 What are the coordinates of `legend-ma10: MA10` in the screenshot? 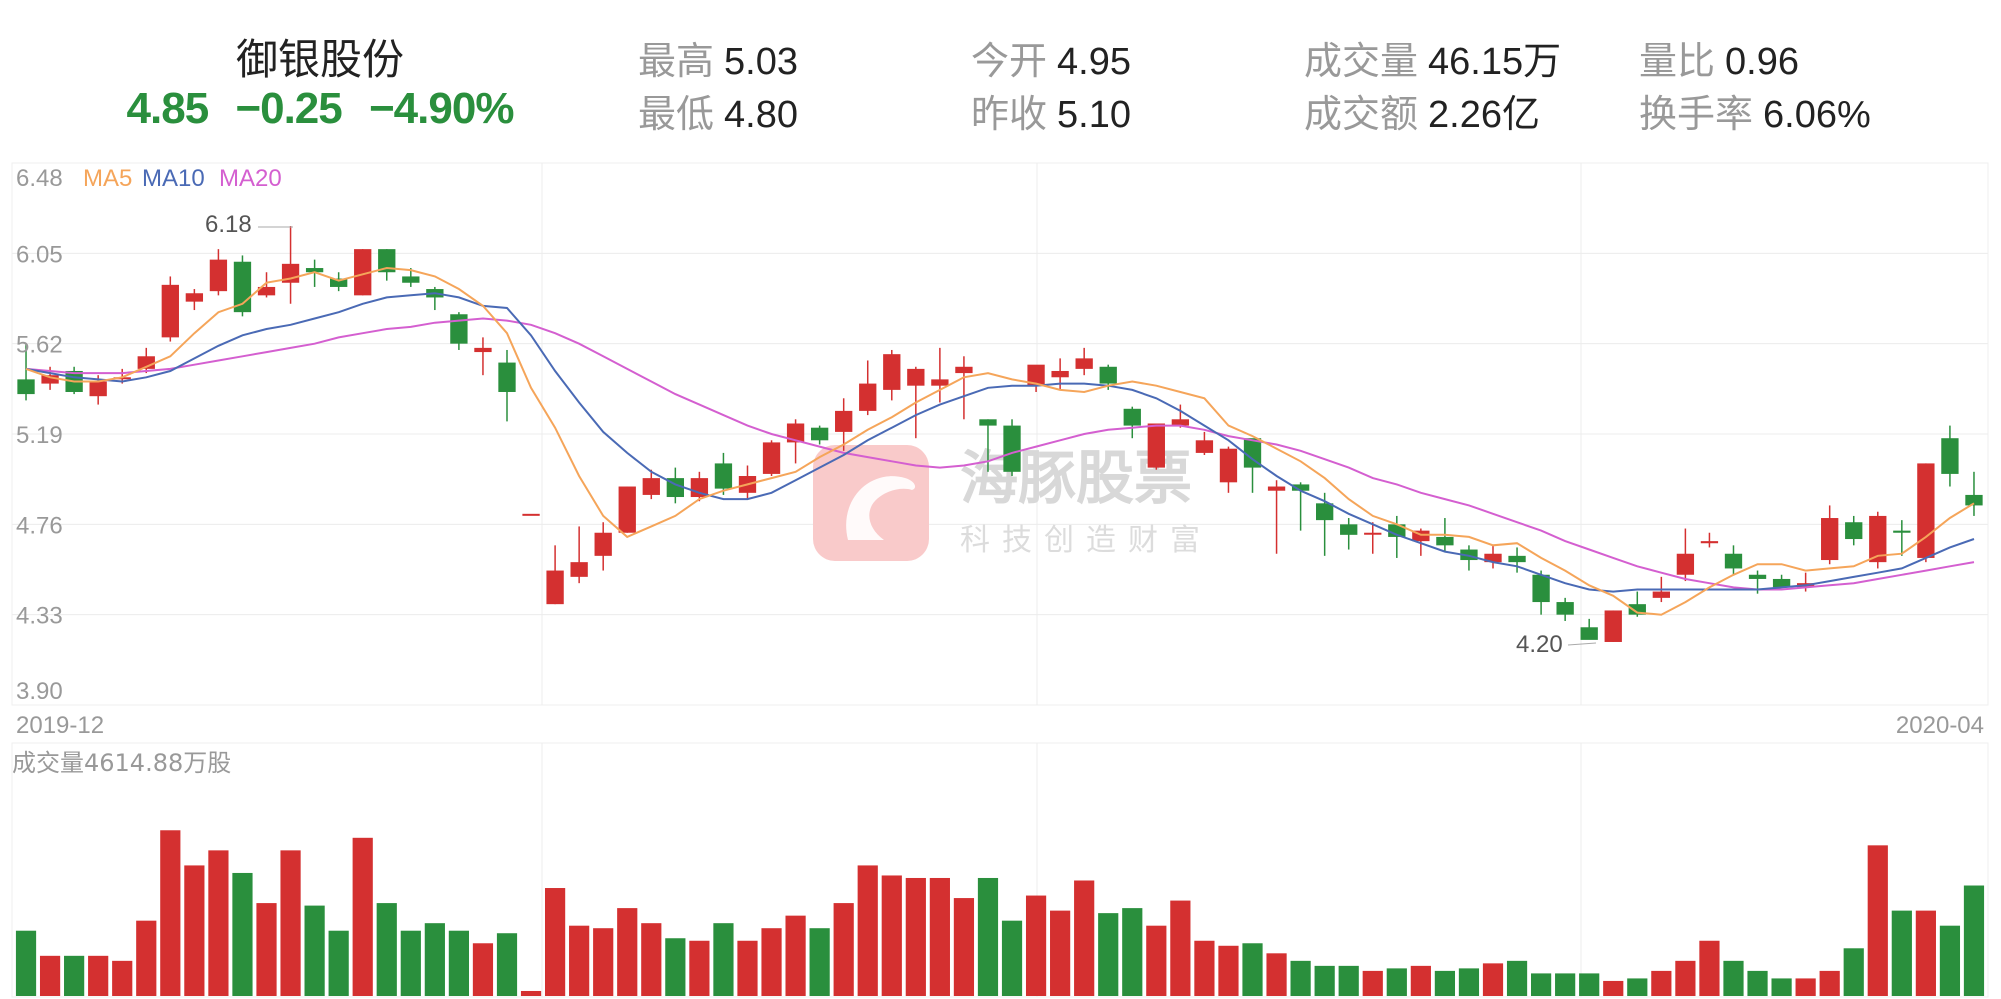 It's located at (173, 178).